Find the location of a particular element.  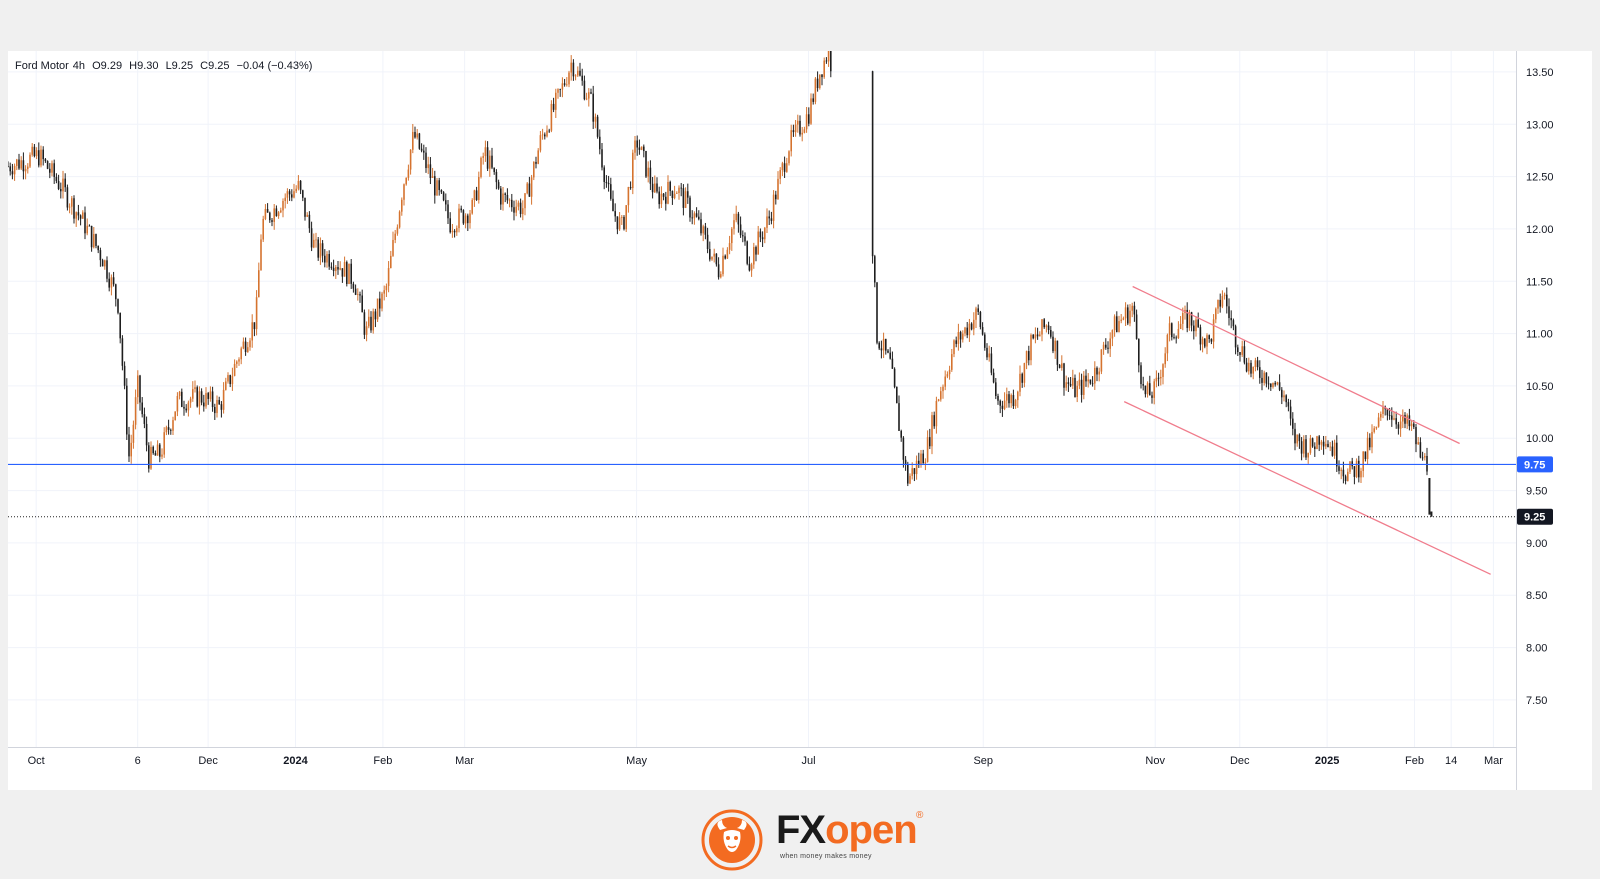

legend-open: O9.29 is located at coordinates (107, 66).